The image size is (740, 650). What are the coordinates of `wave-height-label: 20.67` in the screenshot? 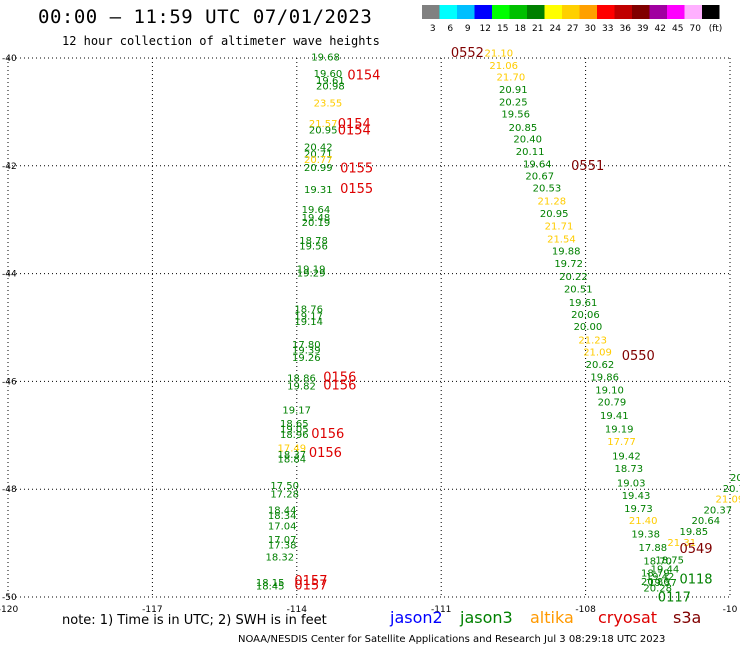 It's located at (539, 176).